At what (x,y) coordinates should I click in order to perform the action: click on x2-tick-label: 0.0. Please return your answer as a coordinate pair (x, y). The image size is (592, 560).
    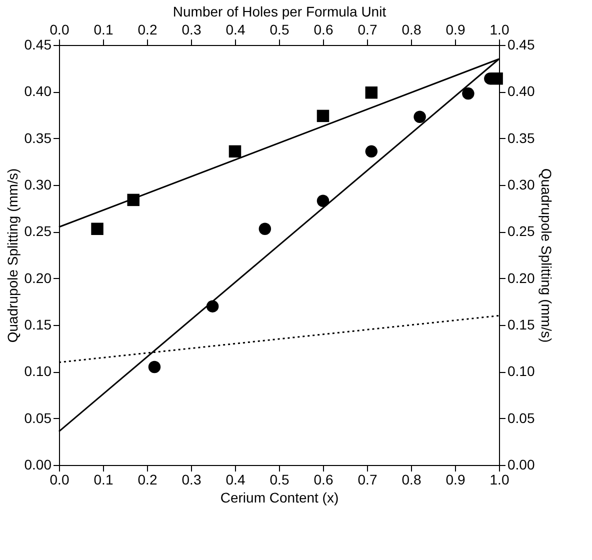
    Looking at the image, I should click on (60, 30).